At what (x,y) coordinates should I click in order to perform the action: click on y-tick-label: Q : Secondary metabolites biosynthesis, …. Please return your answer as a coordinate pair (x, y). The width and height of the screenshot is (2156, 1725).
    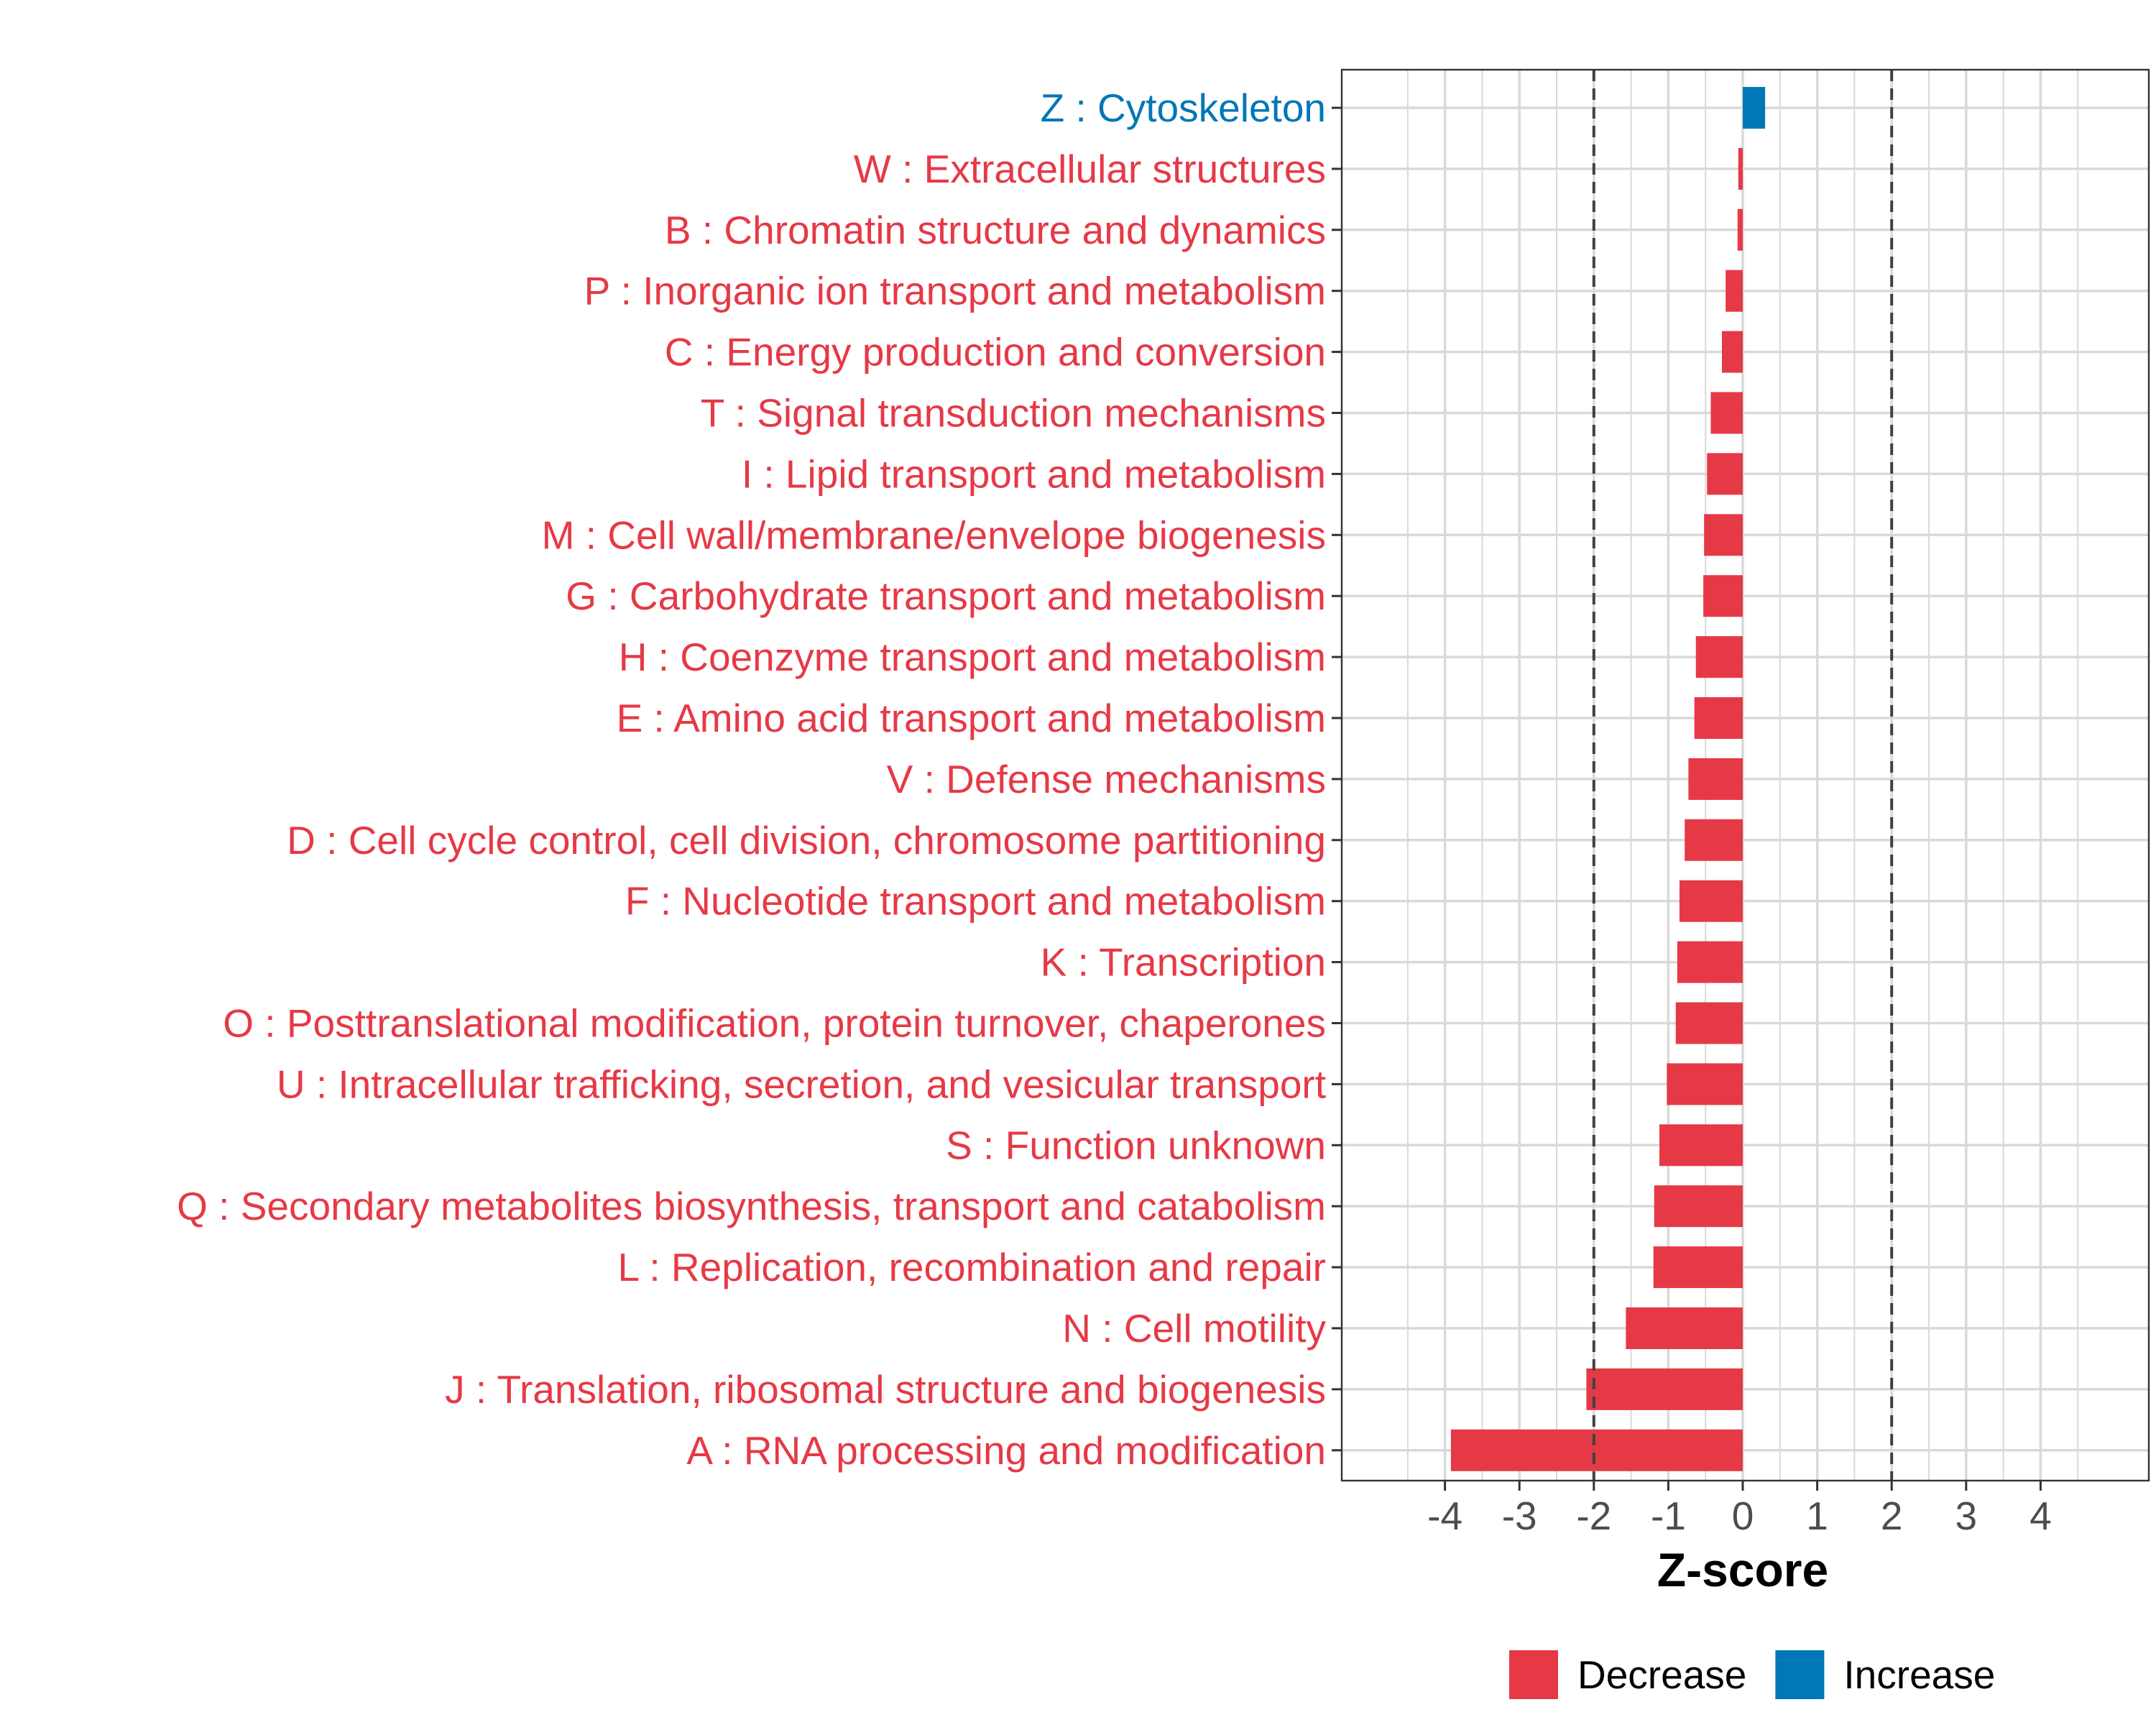
    Looking at the image, I should click on (751, 1206).